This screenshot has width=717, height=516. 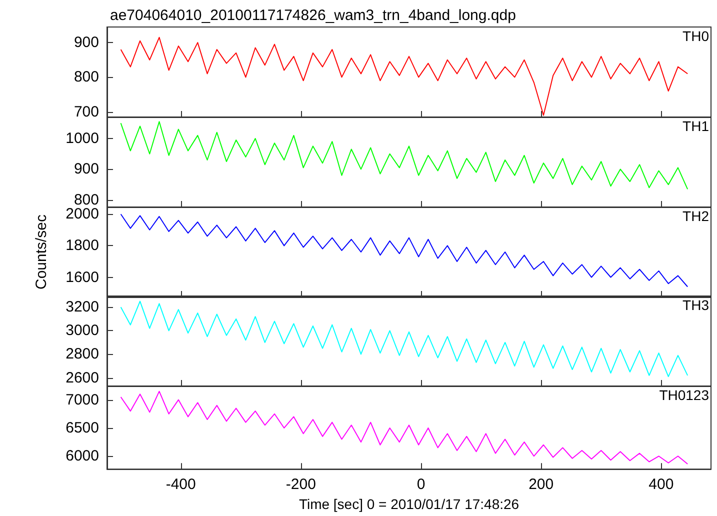 What do you see at coordinates (541, 485) in the screenshot?
I see `x-tick-label: 200` at bounding box center [541, 485].